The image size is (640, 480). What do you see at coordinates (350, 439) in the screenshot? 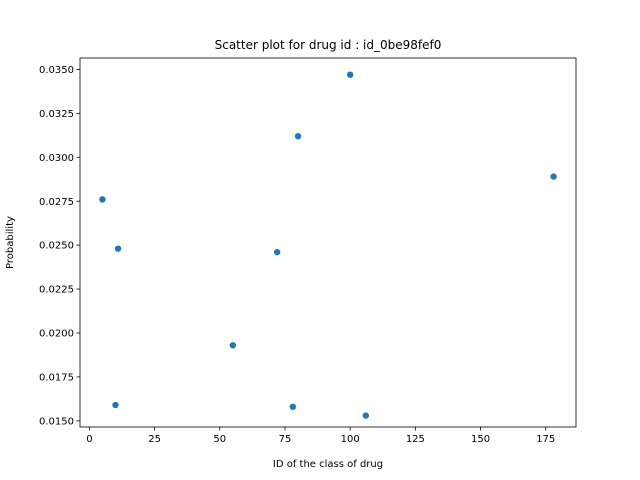
I see `x-tick-label: 100` at bounding box center [350, 439].